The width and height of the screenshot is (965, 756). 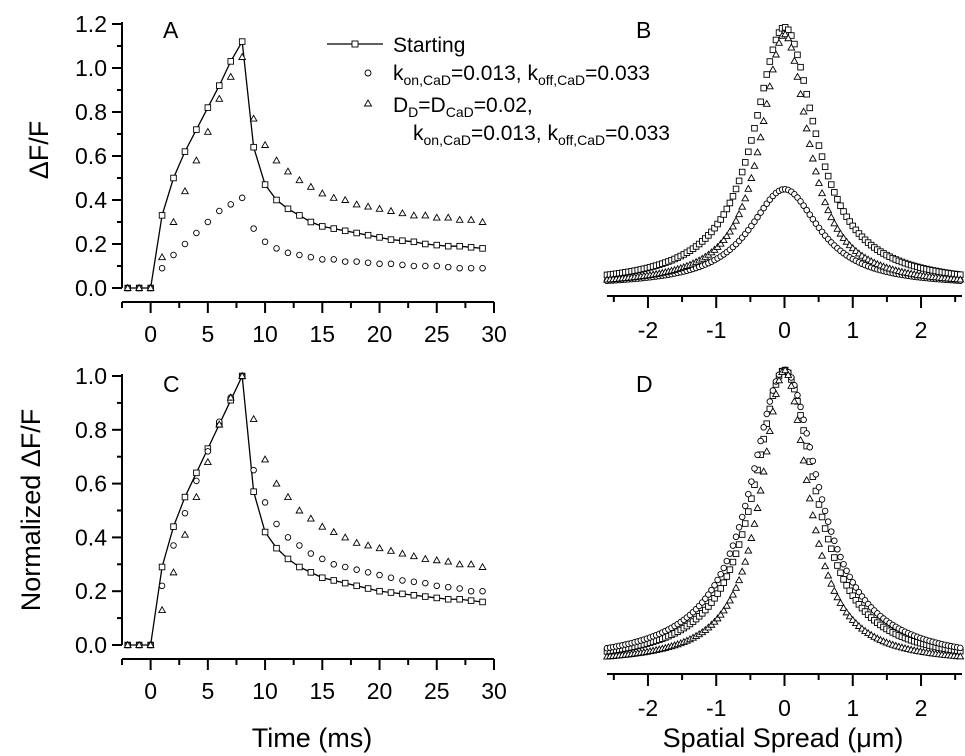 I want to click on legend-circle-sub2: off,CaD, so click(x=561, y=80).